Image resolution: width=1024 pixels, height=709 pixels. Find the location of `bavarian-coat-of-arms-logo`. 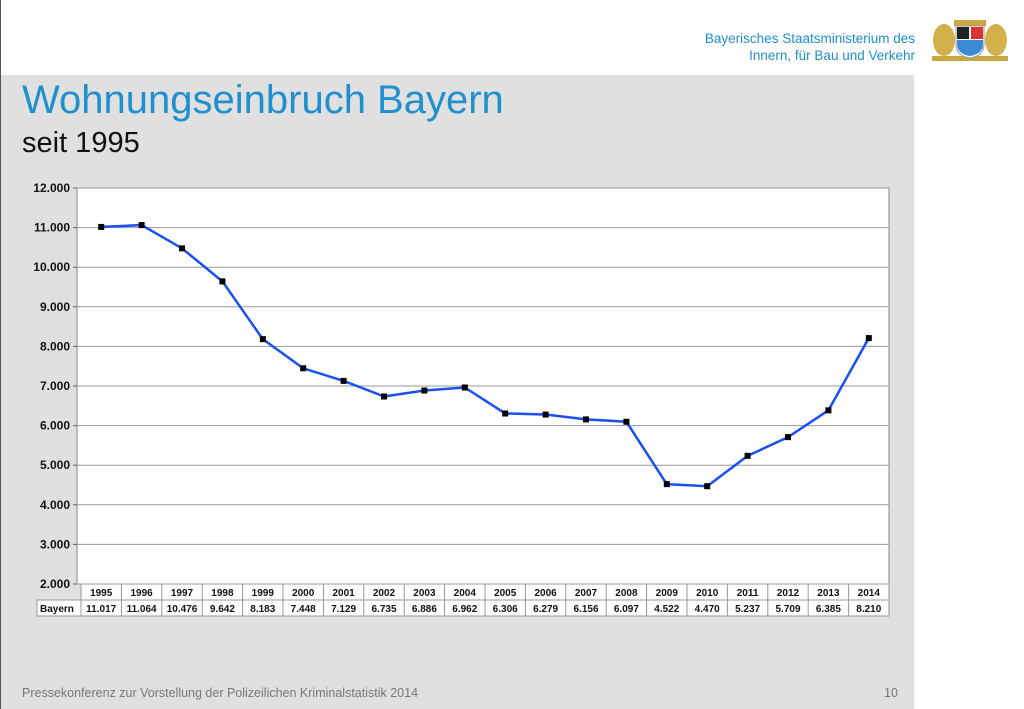

bavarian-coat-of-arms-logo is located at coordinates (970, 40).